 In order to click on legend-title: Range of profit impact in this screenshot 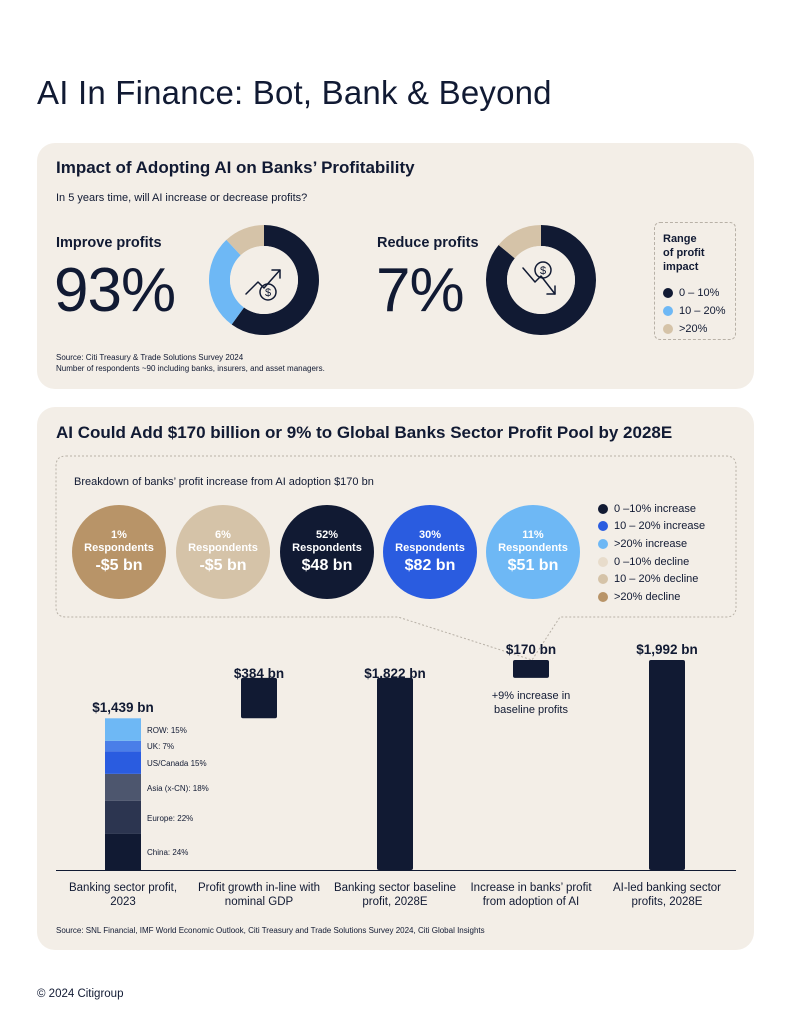, I will do `click(684, 253)`.